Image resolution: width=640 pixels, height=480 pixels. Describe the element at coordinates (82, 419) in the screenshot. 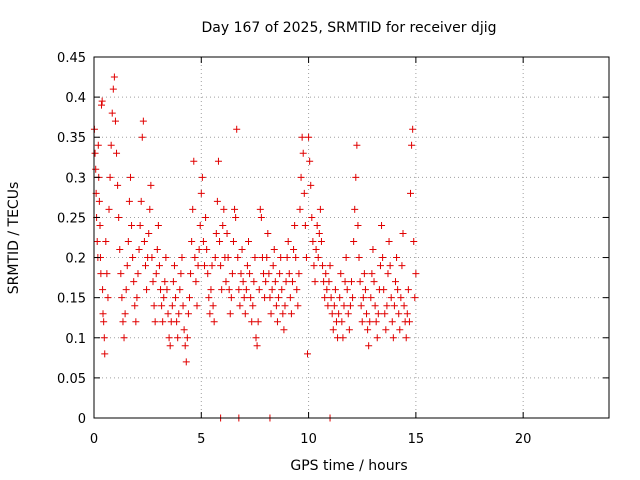

I see `y-tick-label: 0` at that location.